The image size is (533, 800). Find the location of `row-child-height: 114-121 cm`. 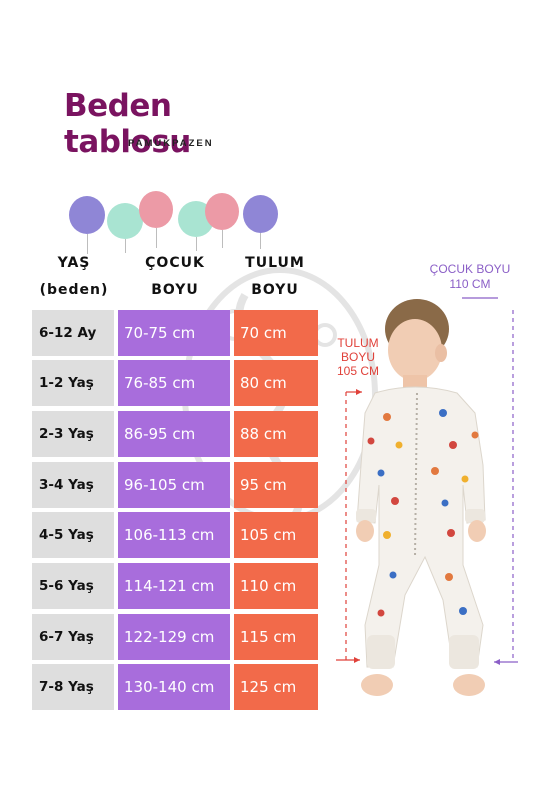

row-child-height: 114-121 cm is located at coordinates (174, 586).